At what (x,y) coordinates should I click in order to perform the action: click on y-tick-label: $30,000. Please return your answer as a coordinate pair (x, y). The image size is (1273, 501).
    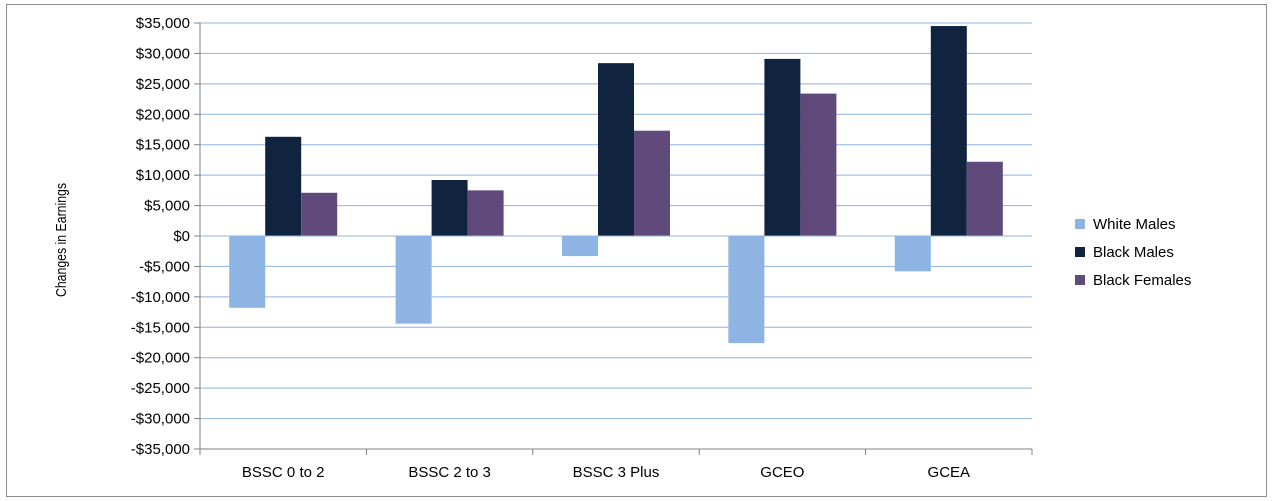
    Looking at the image, I should click on (163, 53).